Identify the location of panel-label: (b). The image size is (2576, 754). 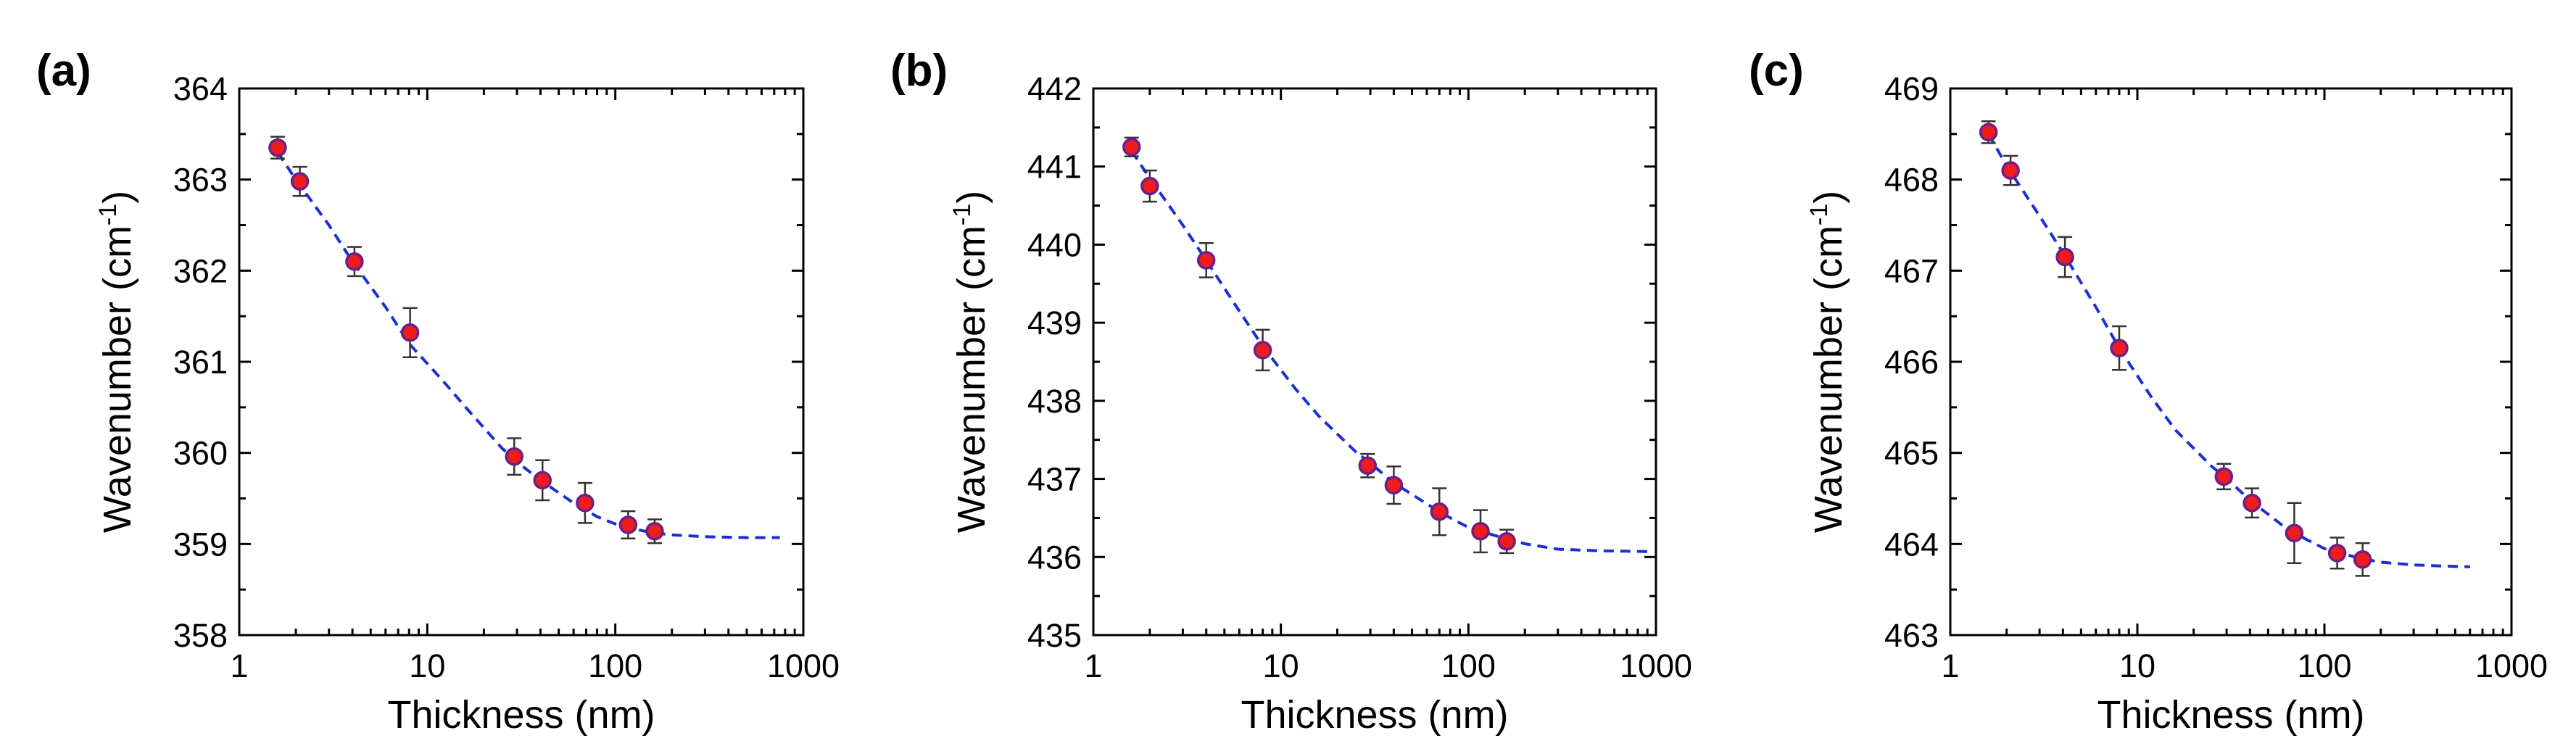
(919, 71).